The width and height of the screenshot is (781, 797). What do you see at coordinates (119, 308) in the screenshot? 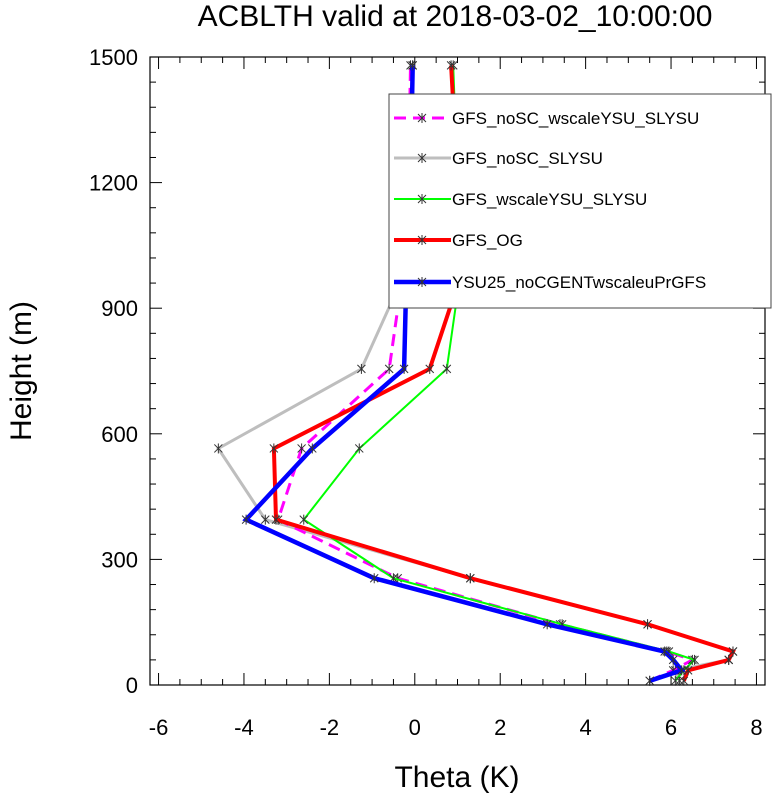
I see `y-tick-label: 900` at bounding box center [119, 308].